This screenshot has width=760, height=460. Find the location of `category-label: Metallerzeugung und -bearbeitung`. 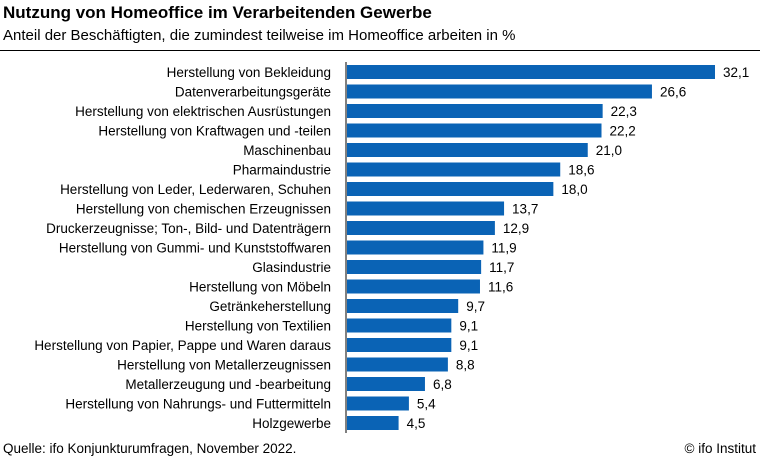

category-label: Metallerzeugung und -bearbeitung is located at coordinates (228, 384).